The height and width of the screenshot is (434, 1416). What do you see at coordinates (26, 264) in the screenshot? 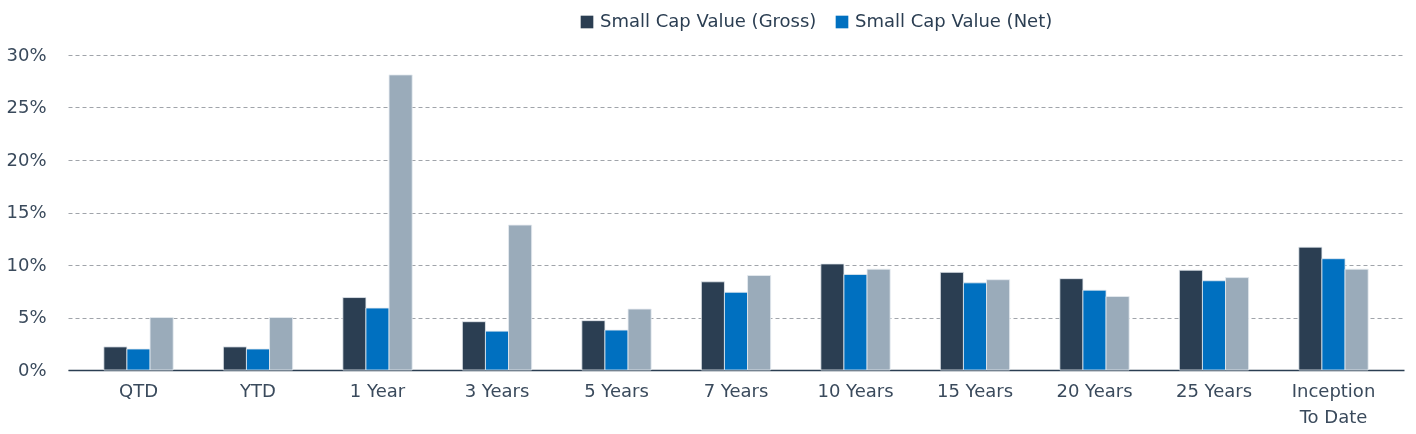
I see `y-tick-label: 10%` at bounding box center [26, 264].